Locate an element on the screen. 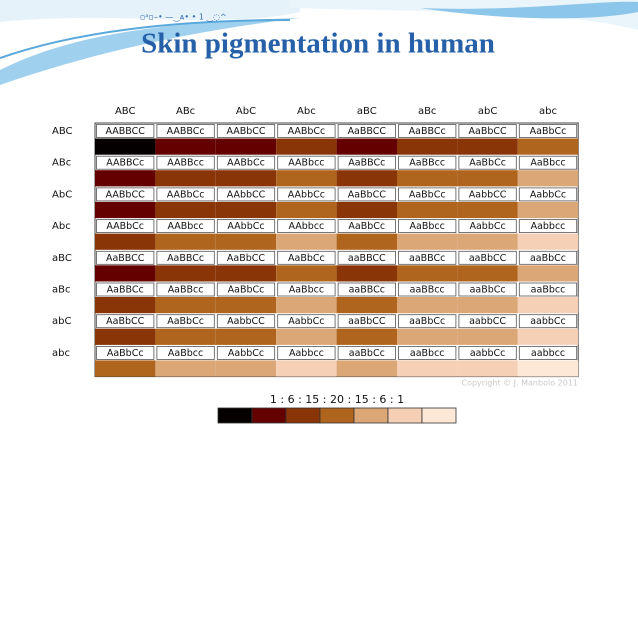 This screenshot has width=638, height=637. genotype: AAbbCc is located at coordinates (306, 194).